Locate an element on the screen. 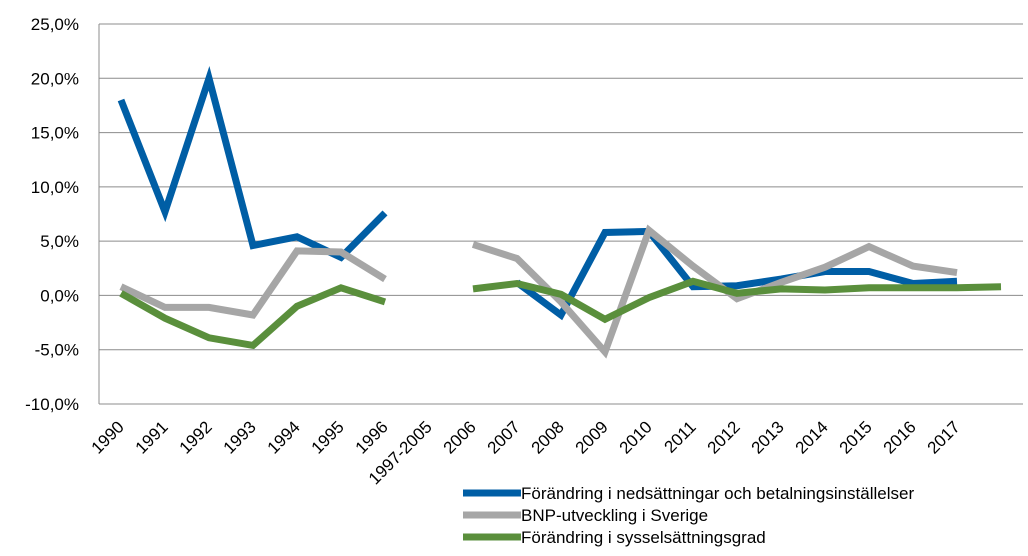  x-tick-label: 2008 is located at coordinates (548, 437).